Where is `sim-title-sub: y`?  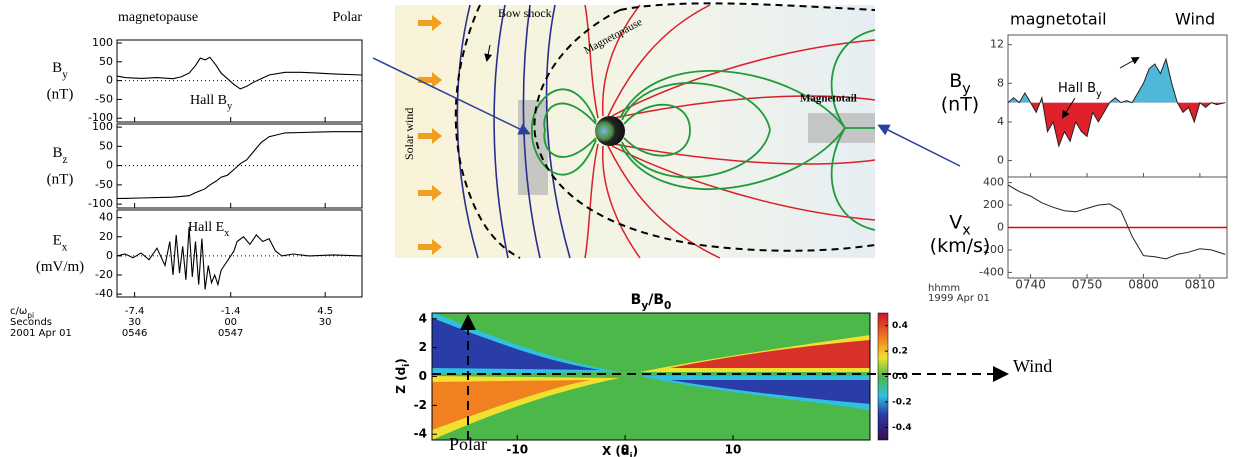 sim-title-sub: y is located at coordinates (644, 306).